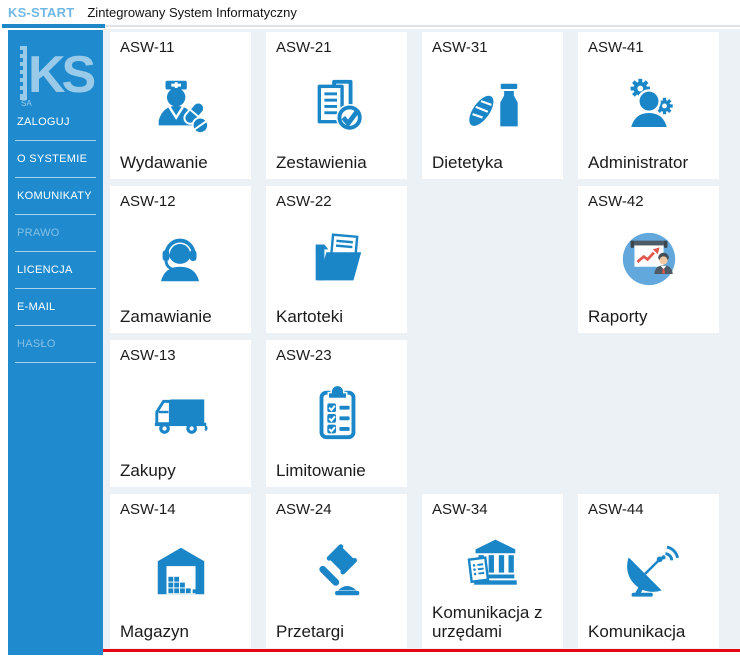 This screenshot has height=657, width=740. Describe the element at coordinates (340, 105) in the screenshot. I see `report-check-icon` at that location.